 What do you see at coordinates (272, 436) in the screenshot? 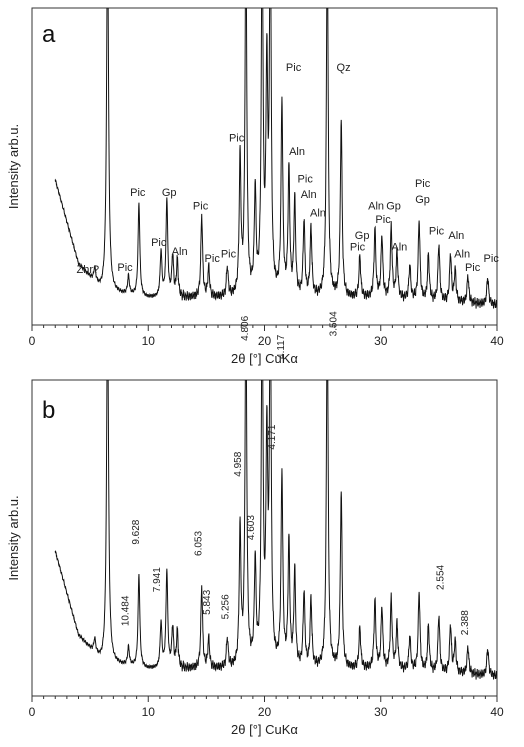
I see `d-spacing-label: 4.171` at bounding box center [272, 436].